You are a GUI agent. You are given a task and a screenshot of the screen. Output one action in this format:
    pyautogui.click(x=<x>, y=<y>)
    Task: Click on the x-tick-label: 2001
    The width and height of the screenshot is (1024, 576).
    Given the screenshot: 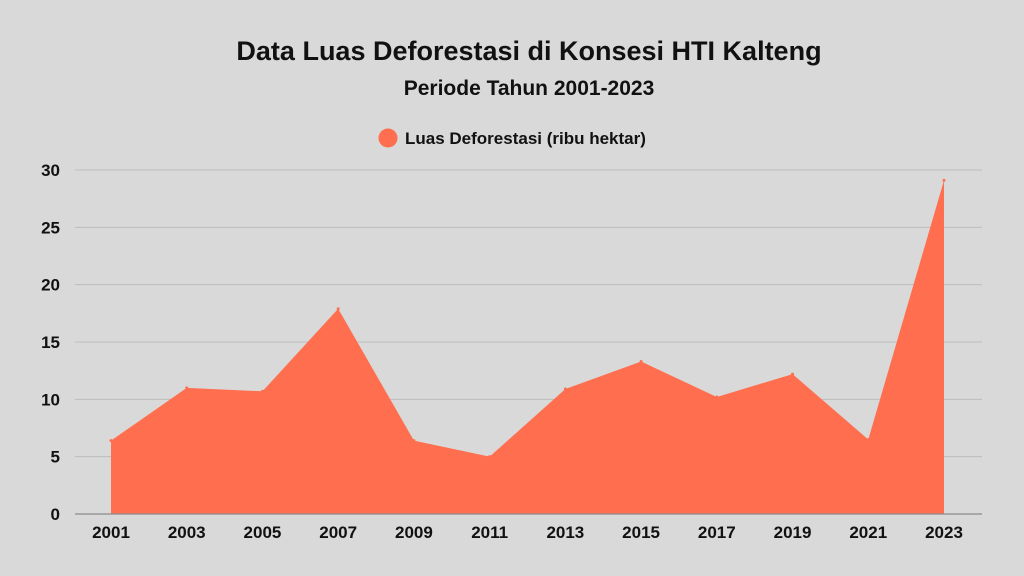 What is the action you would take?
    pyautogui.click(x=111, y=532)
    